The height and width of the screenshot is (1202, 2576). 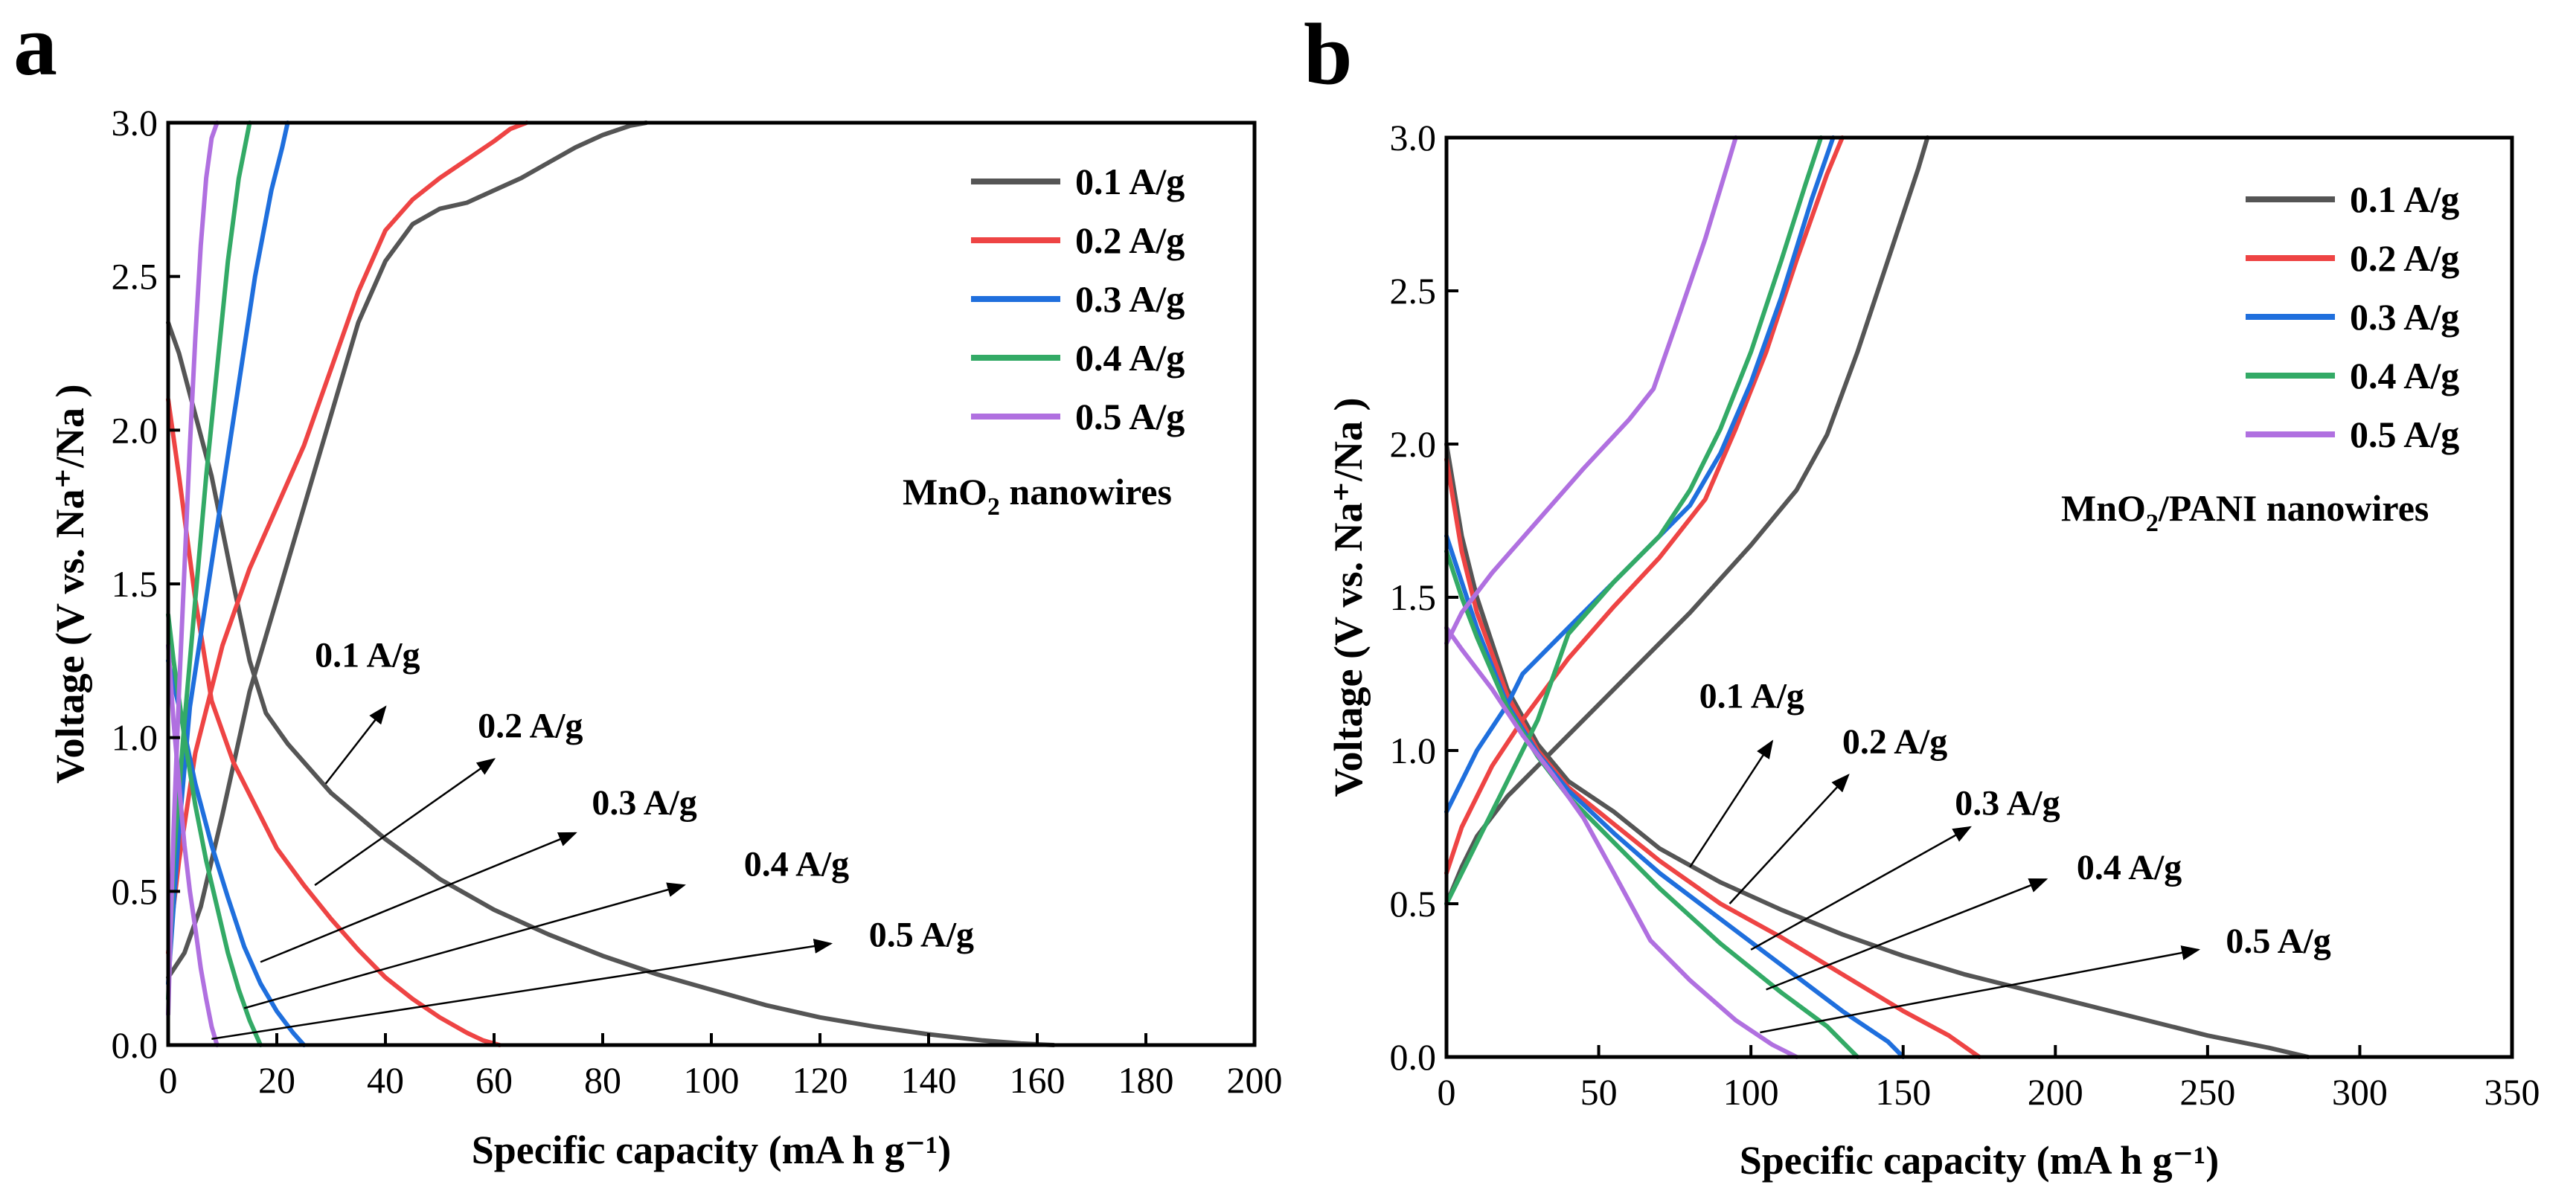 What do you see at coordinates (35, 47) in the screenshot?
I see `panel-letter-a: a` at bounding box center [35, 47].